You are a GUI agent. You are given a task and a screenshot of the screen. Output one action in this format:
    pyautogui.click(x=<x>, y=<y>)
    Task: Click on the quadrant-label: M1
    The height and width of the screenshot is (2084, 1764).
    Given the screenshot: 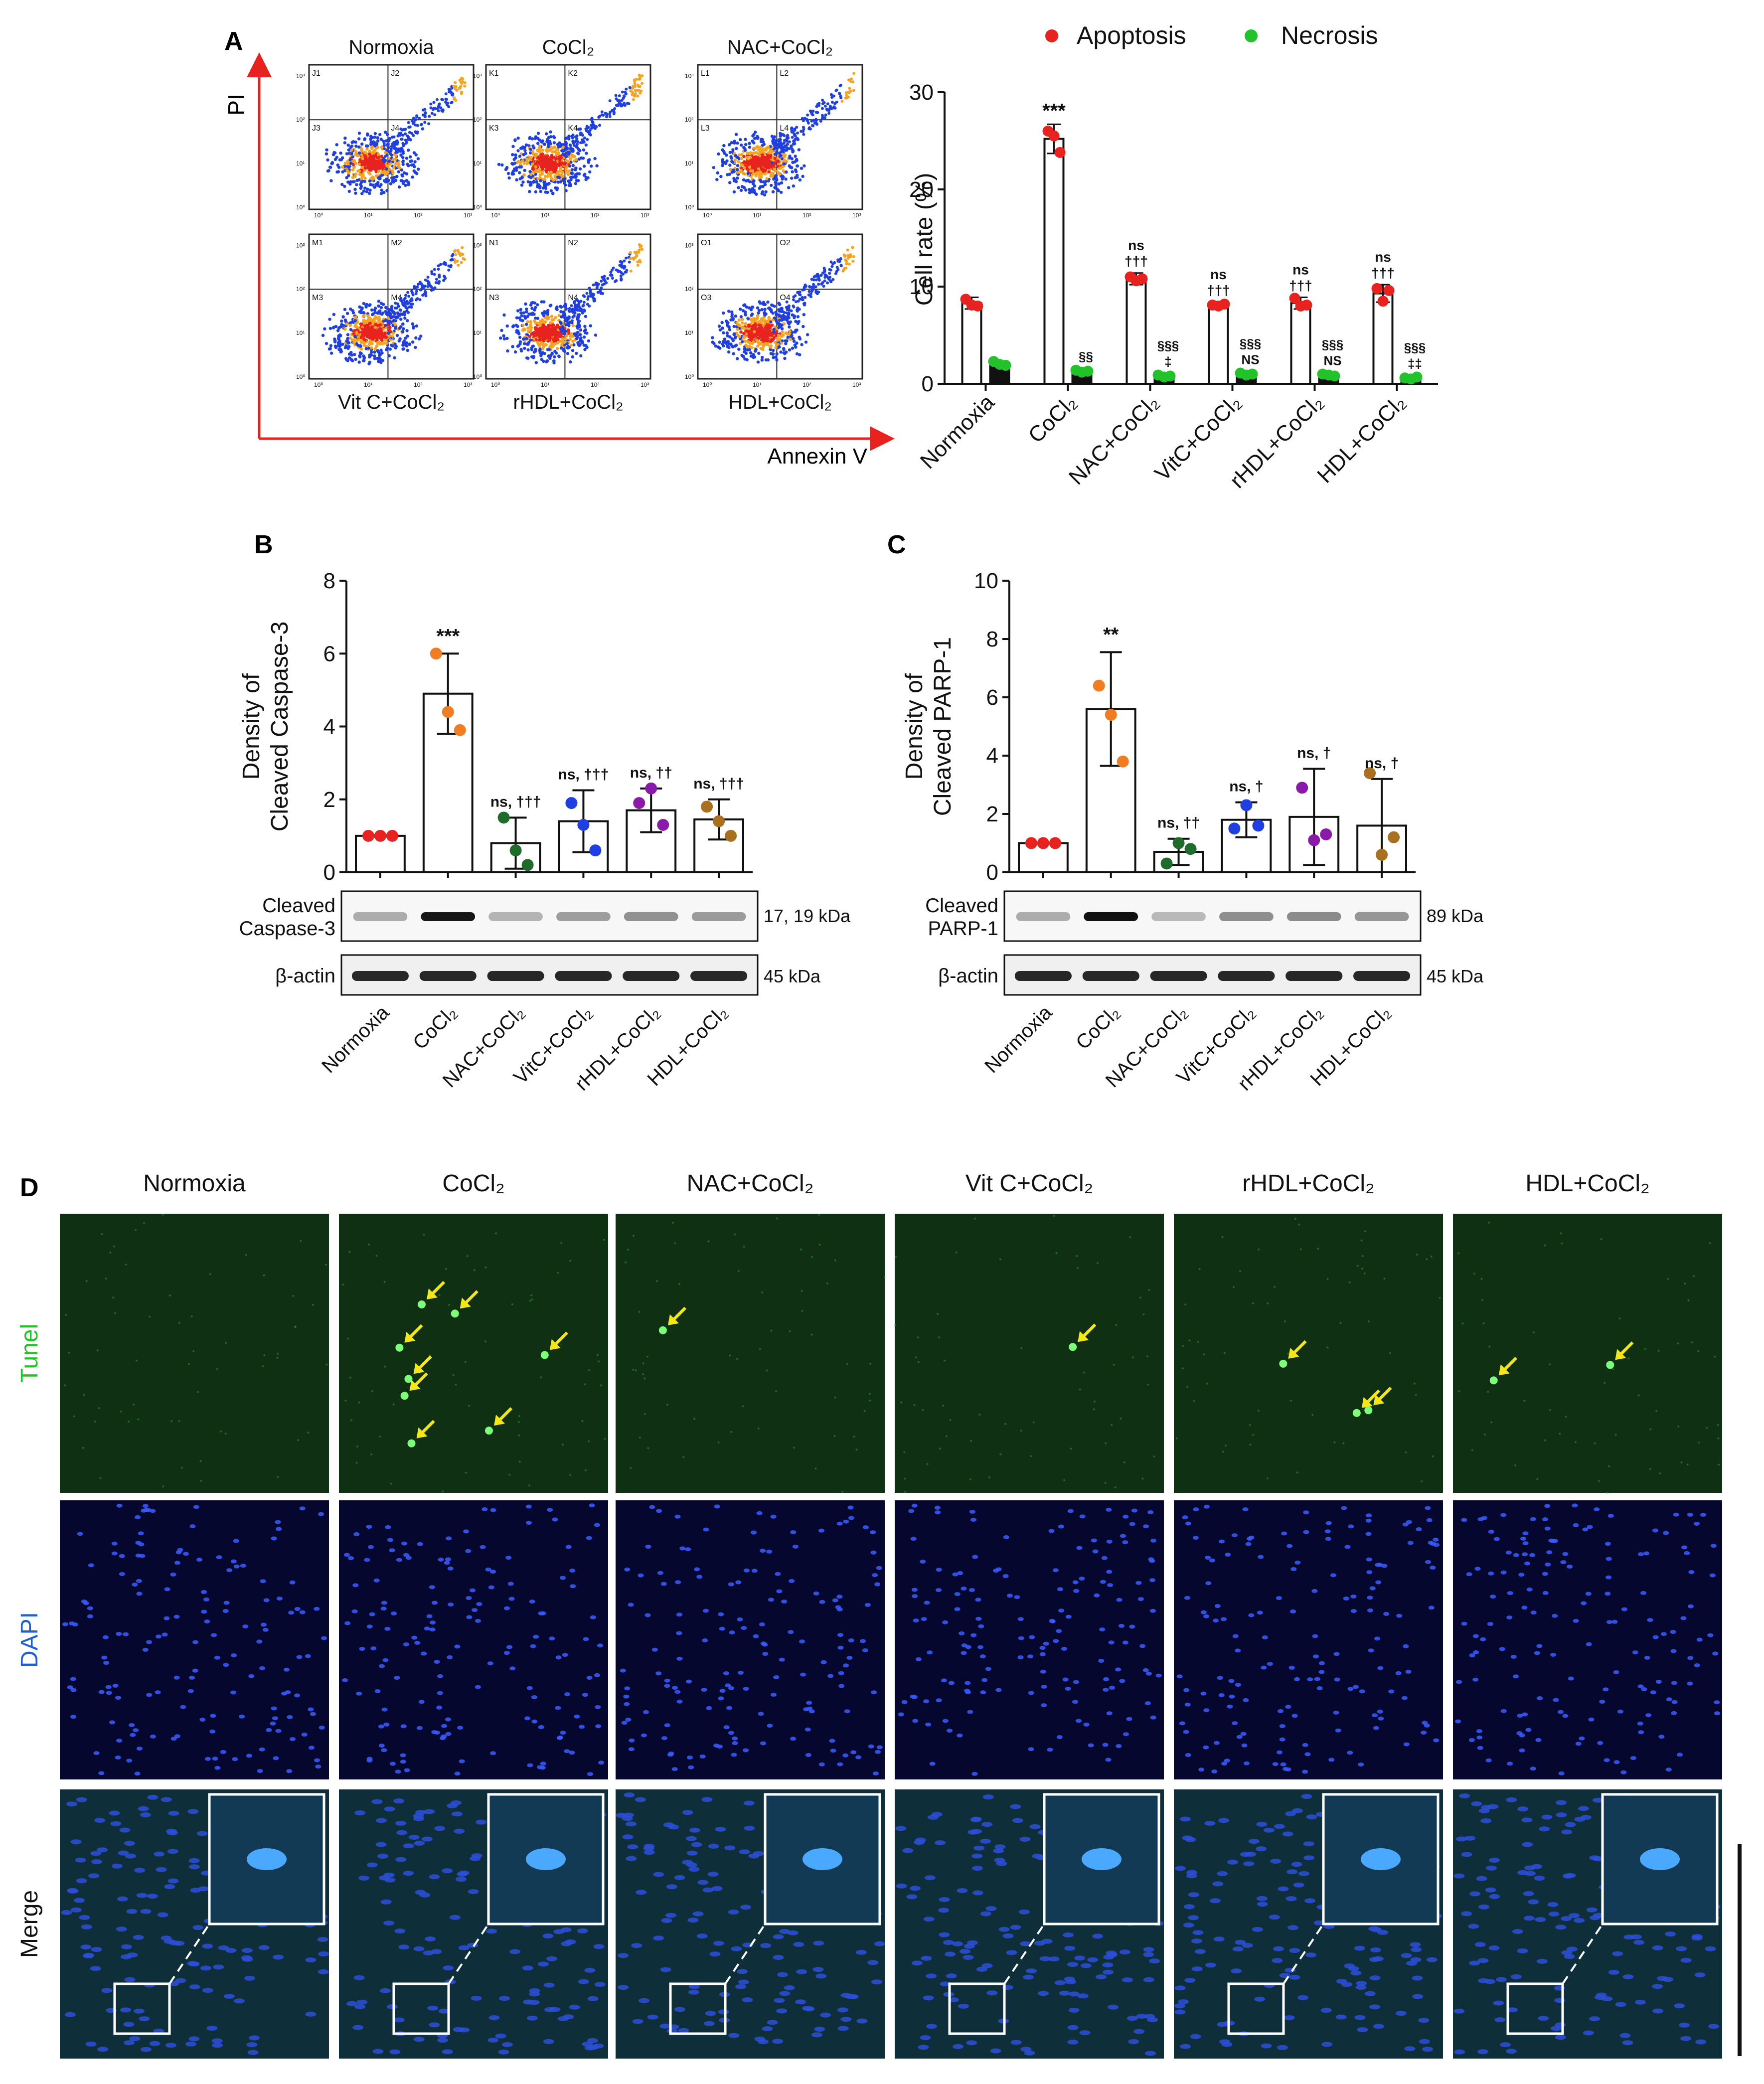 What is the action you would take?
    pyautogui.click(x=317, y=243)
    